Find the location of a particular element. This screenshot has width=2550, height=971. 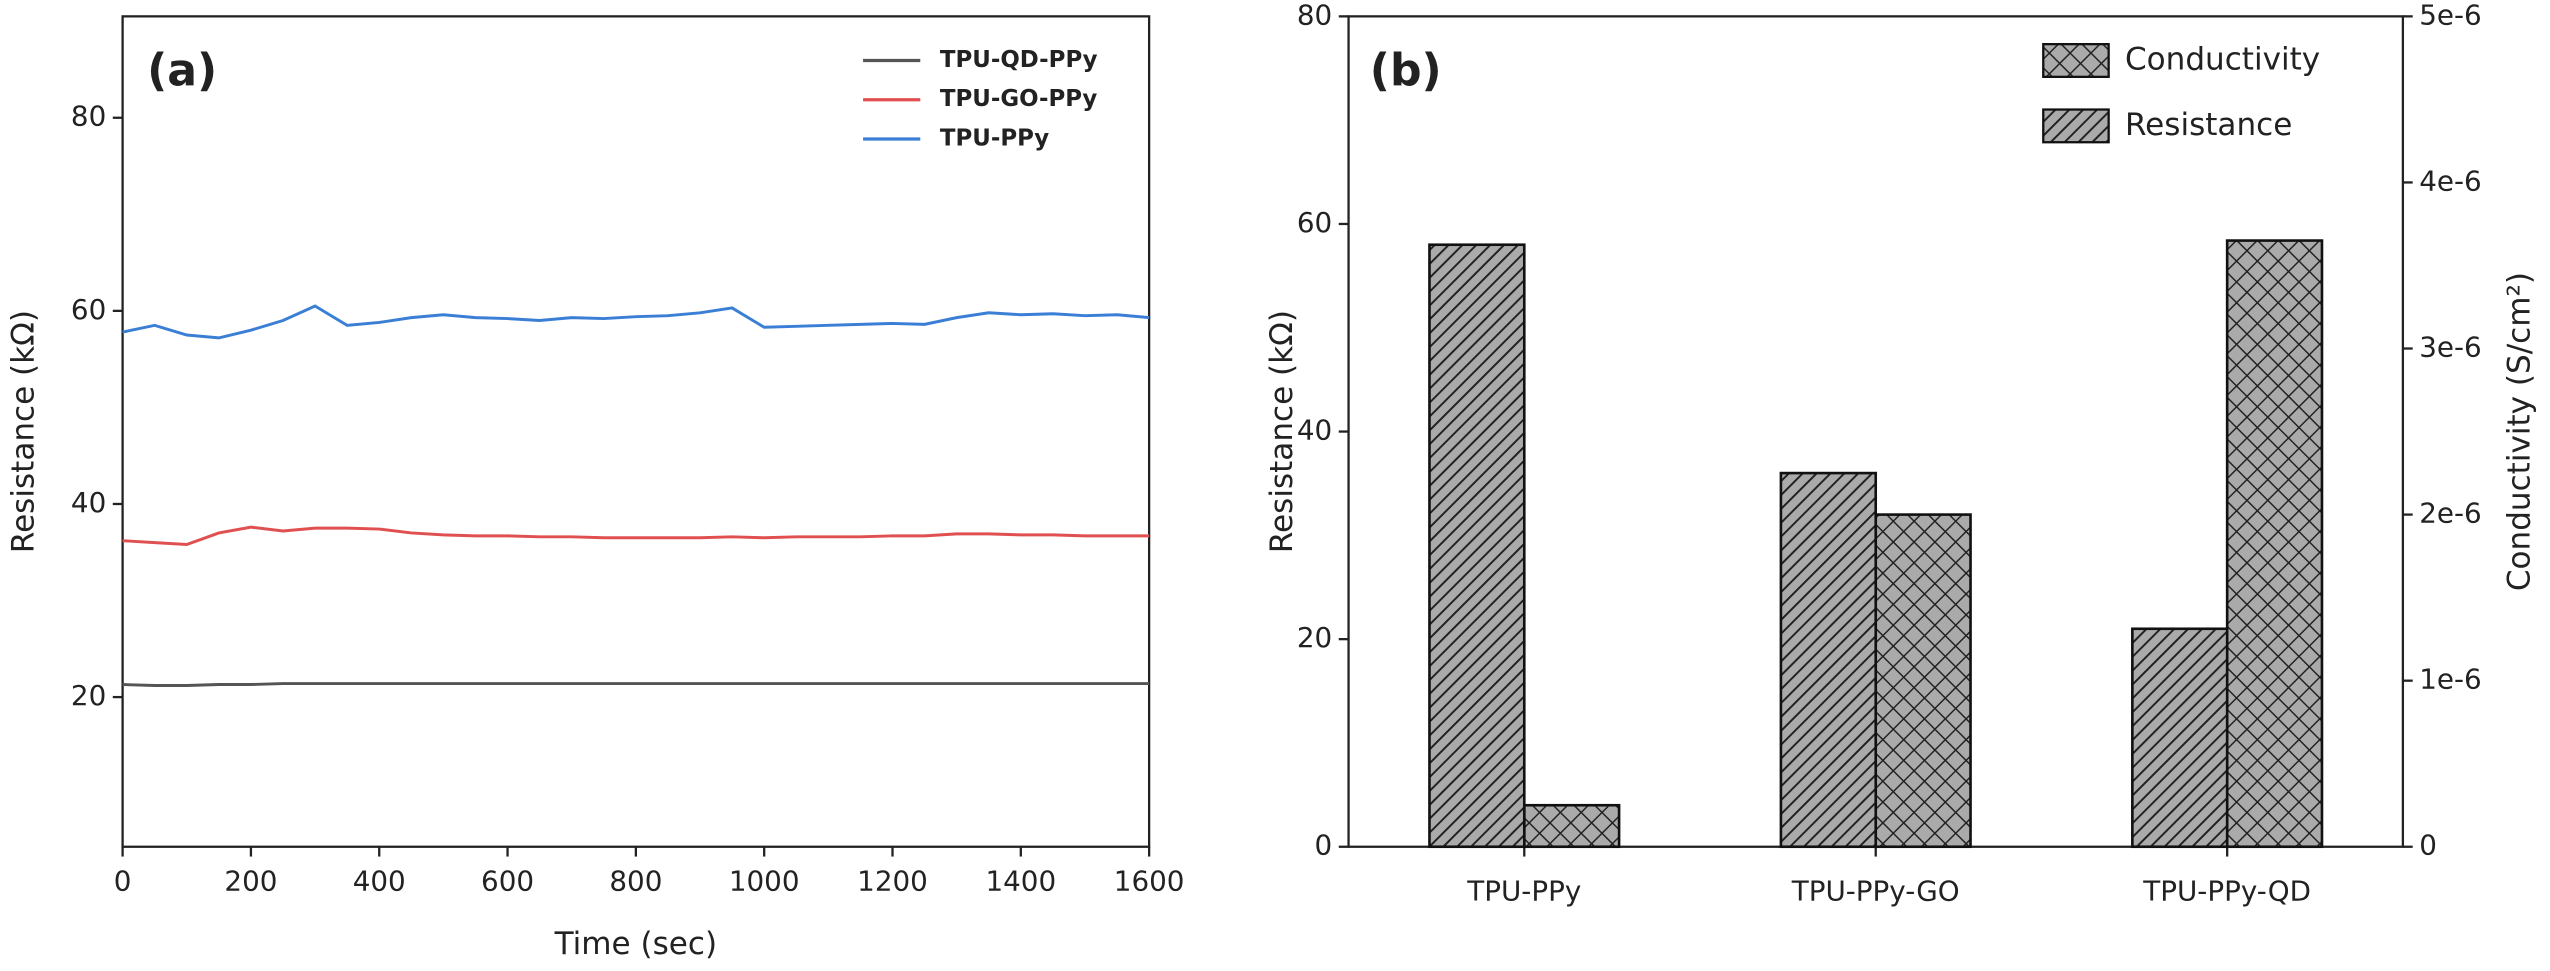

panel-label: (b) is located at coordinates (1406, 71).